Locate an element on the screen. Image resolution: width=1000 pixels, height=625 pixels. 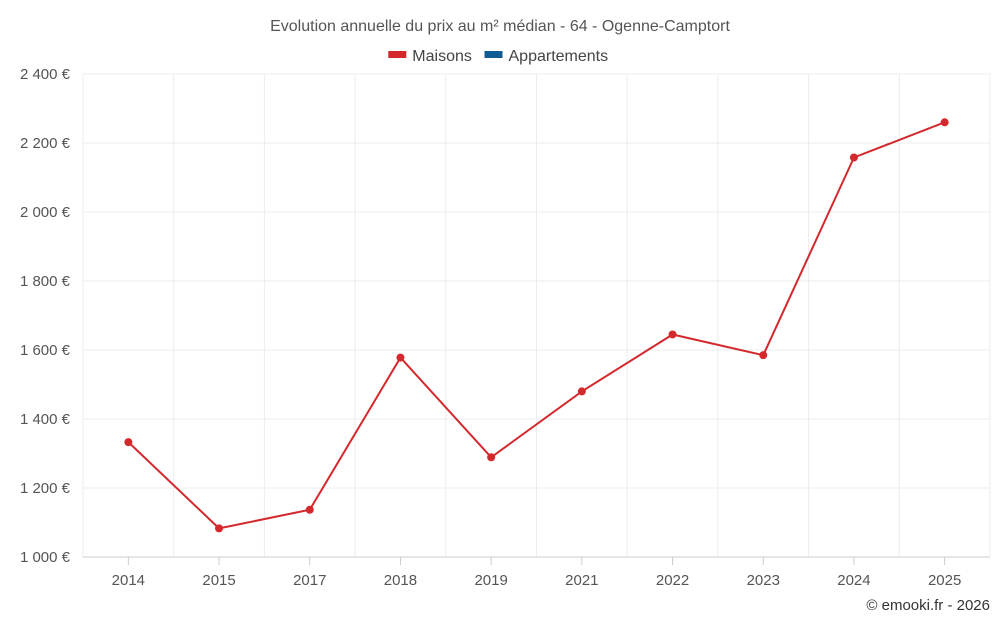
credit-text: © emooki.fr - 2026 is located at coordinates (928, 605).